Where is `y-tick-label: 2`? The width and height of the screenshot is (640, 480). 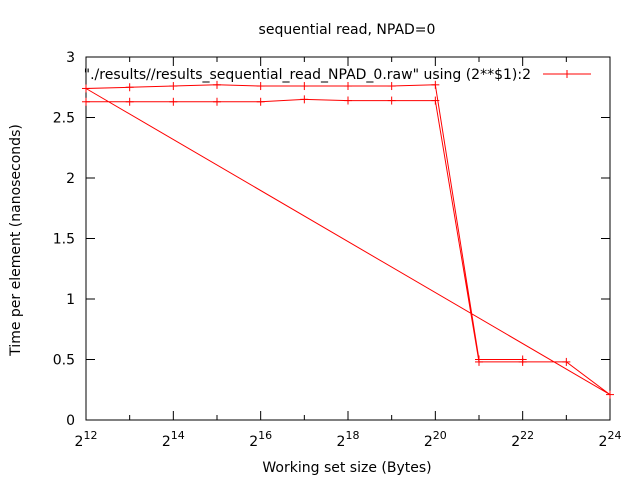 y-tick-label: 2 is located at coordinates (70, 179).